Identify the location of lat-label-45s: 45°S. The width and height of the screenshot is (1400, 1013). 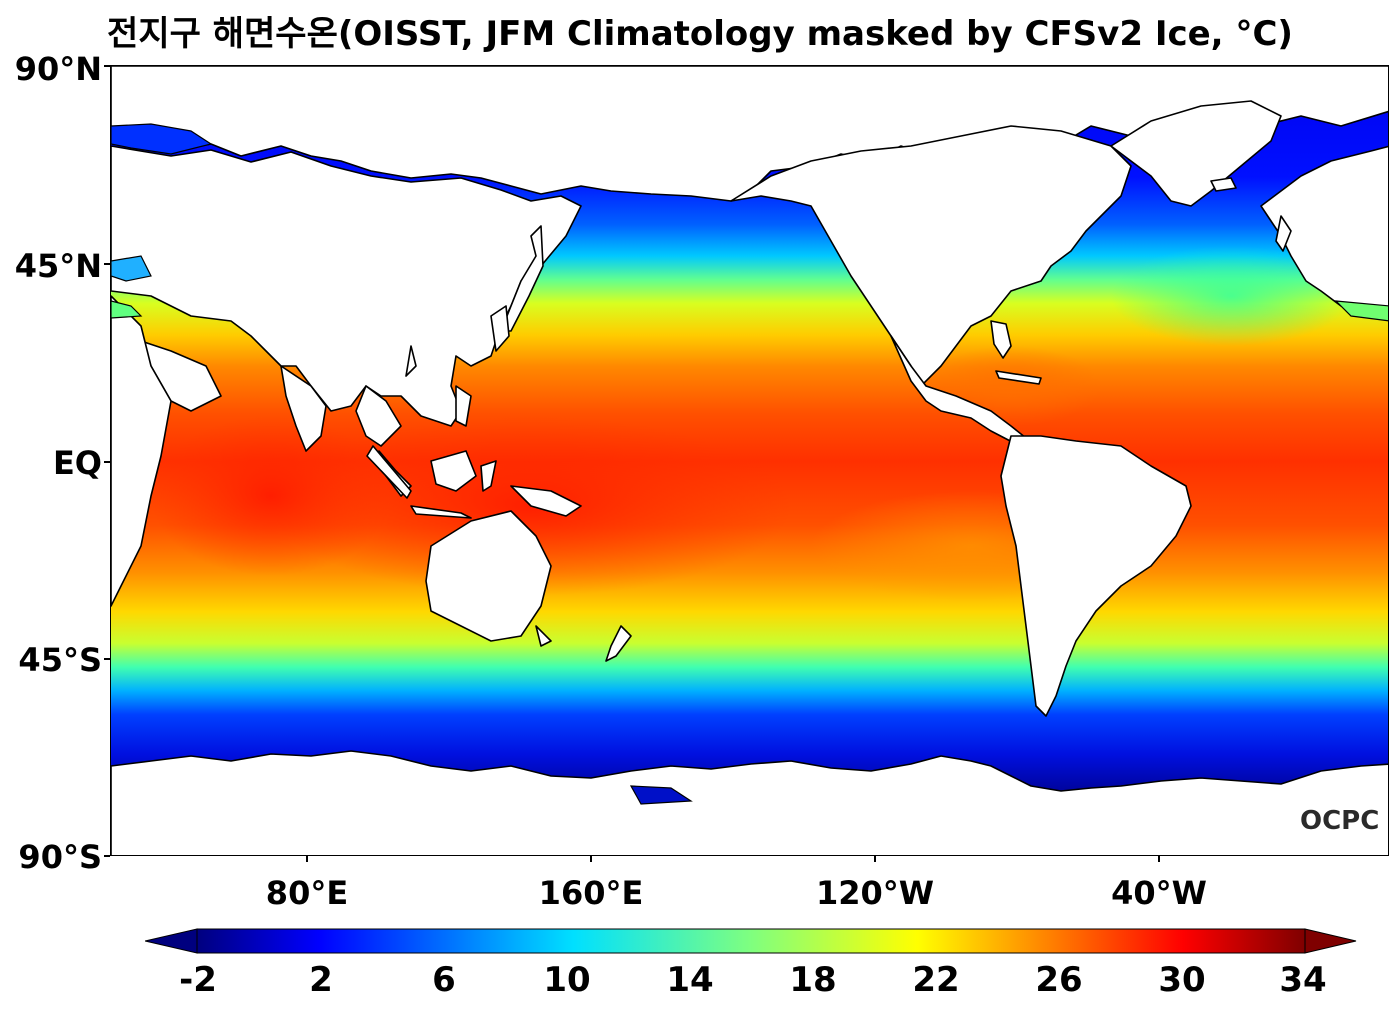
(60, 660).